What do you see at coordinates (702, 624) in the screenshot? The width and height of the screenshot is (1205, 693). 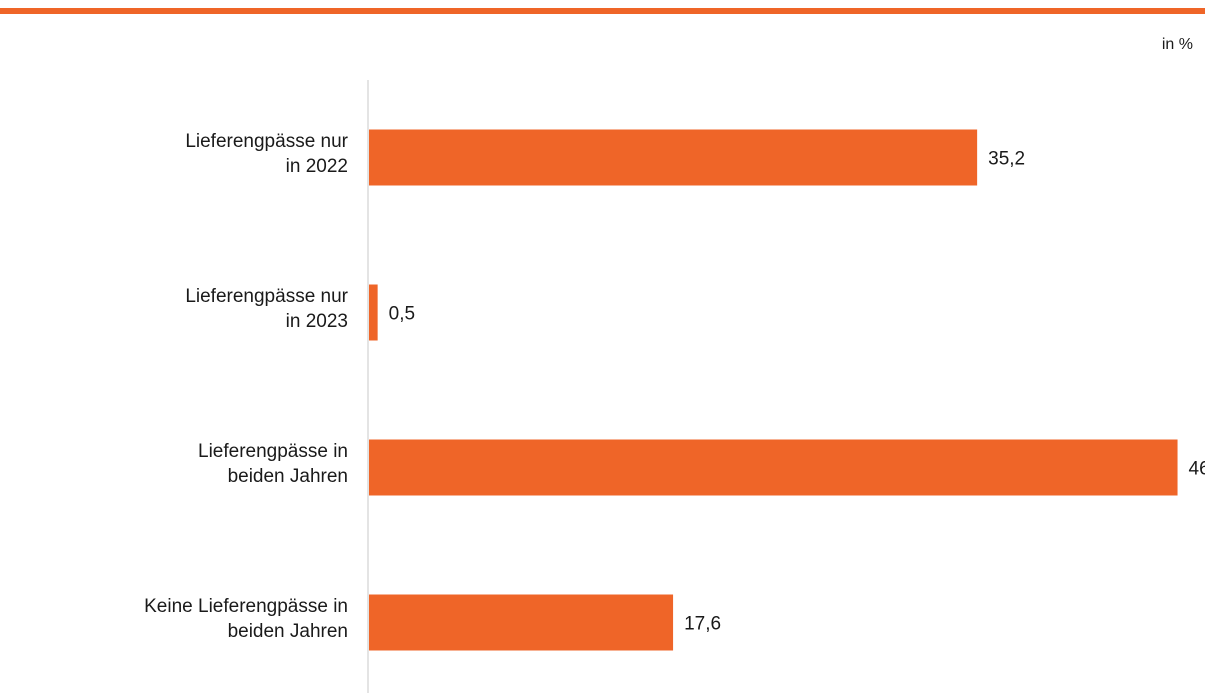 I see `value-label-3: 17,6` at bounding box center [702, 624].